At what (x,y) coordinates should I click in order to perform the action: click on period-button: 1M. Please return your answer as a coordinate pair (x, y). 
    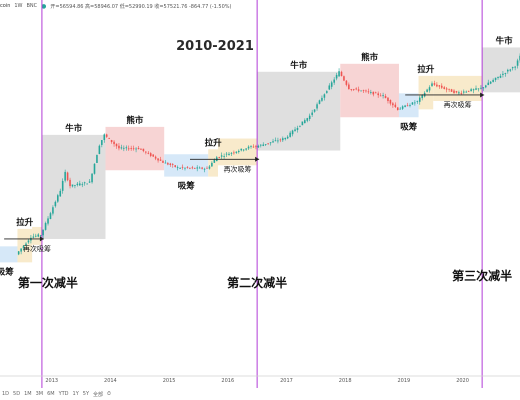
    Looking at the image, I should click on (28, 394).